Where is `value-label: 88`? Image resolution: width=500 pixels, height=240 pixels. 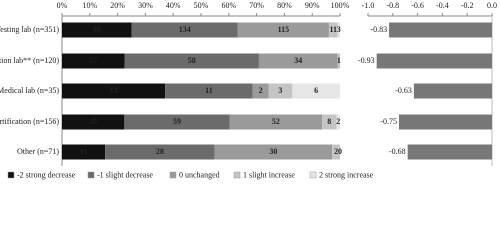
value-label: 88 is located at coordinates (97, 29).